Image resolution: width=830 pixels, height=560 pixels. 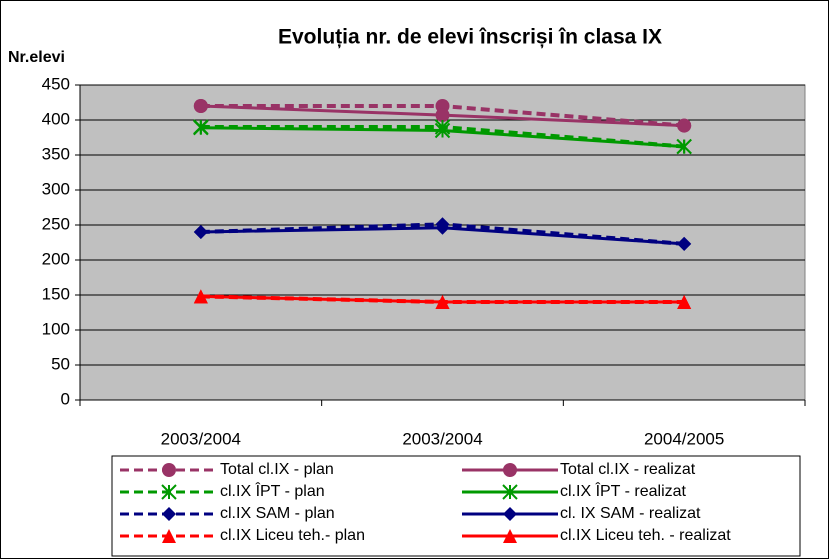 What do you see at coordinates (56, 153) in the screenshot?
I see `y-tick-label: 350` at bounding box center [56, 153].